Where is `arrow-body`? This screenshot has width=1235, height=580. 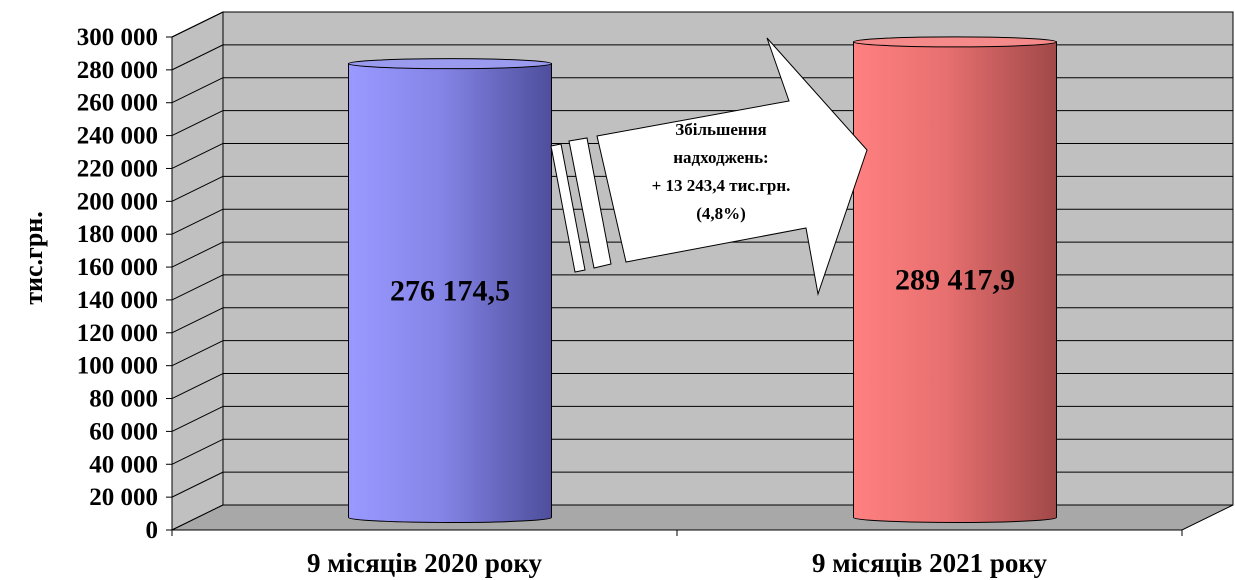 arrow-body is located at coordinates (732, 166).